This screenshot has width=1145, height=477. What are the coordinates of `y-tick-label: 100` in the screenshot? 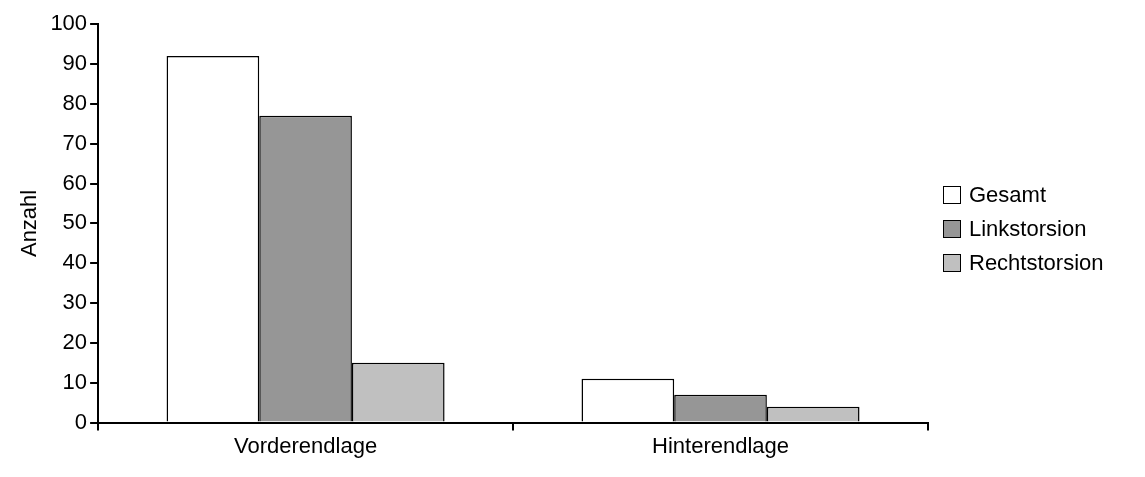 It's located at (69, 23).